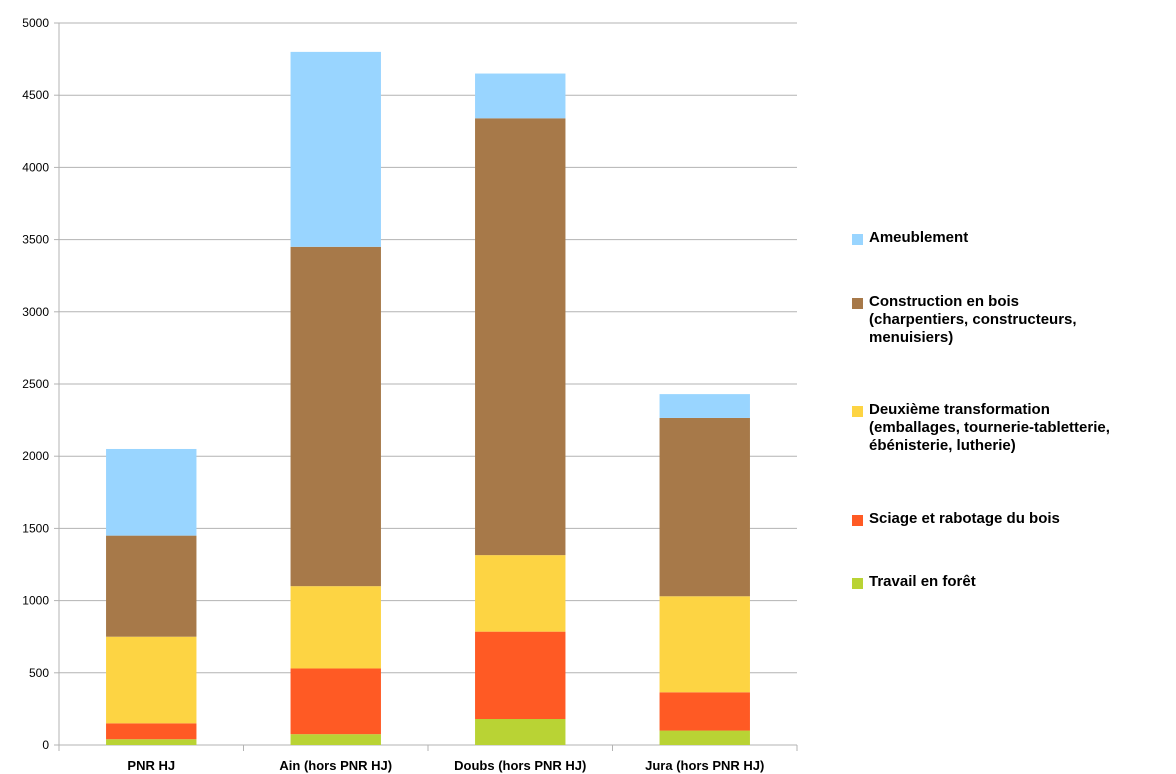 The image size is (1176, 774). What do you see at coordinates (45, 745) in the screenshot?
I see `y-tick-label: 0` at bounding box center [45, 745].